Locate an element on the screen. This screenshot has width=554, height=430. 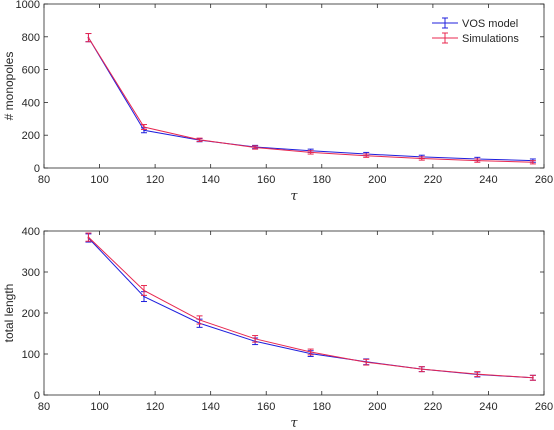
y-tick-label: 600 is located at coordinates (31, 71).